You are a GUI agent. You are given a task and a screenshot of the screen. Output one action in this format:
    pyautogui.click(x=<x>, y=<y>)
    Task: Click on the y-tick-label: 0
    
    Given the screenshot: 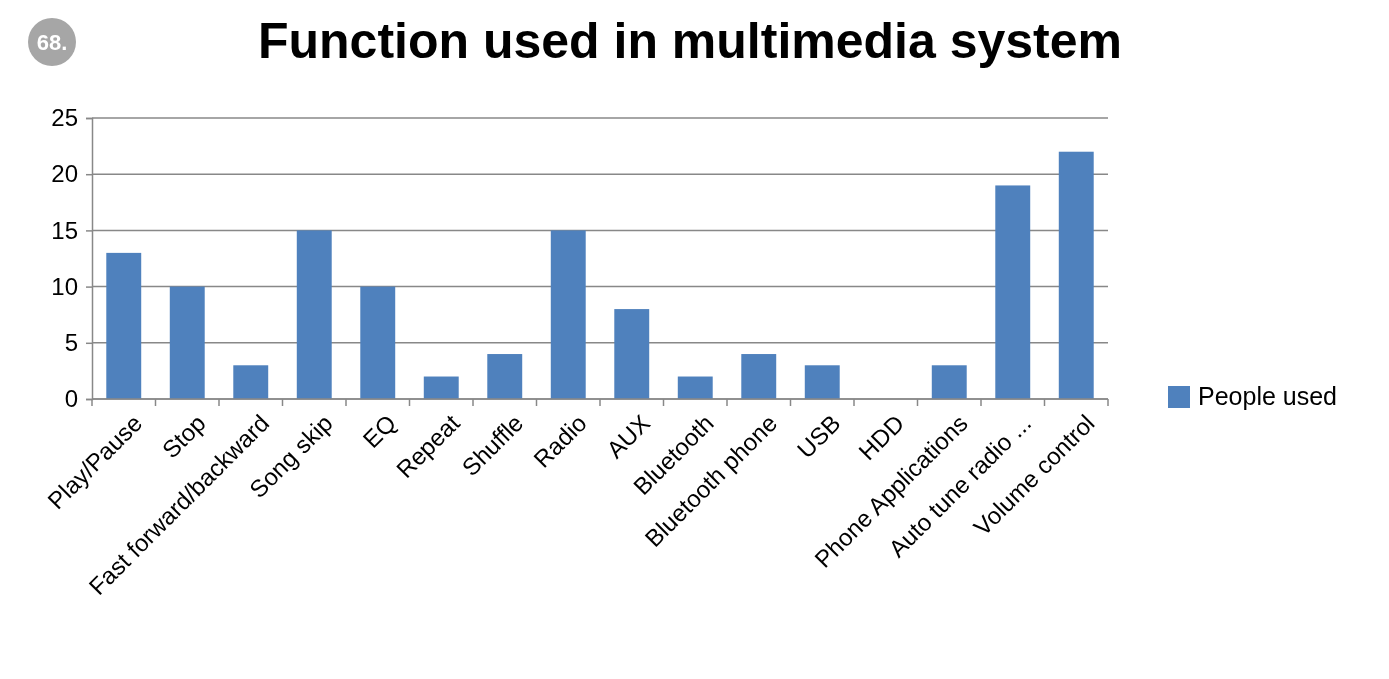 What is the action you would take?
    pyautogui.click(x=71, y=399)
    